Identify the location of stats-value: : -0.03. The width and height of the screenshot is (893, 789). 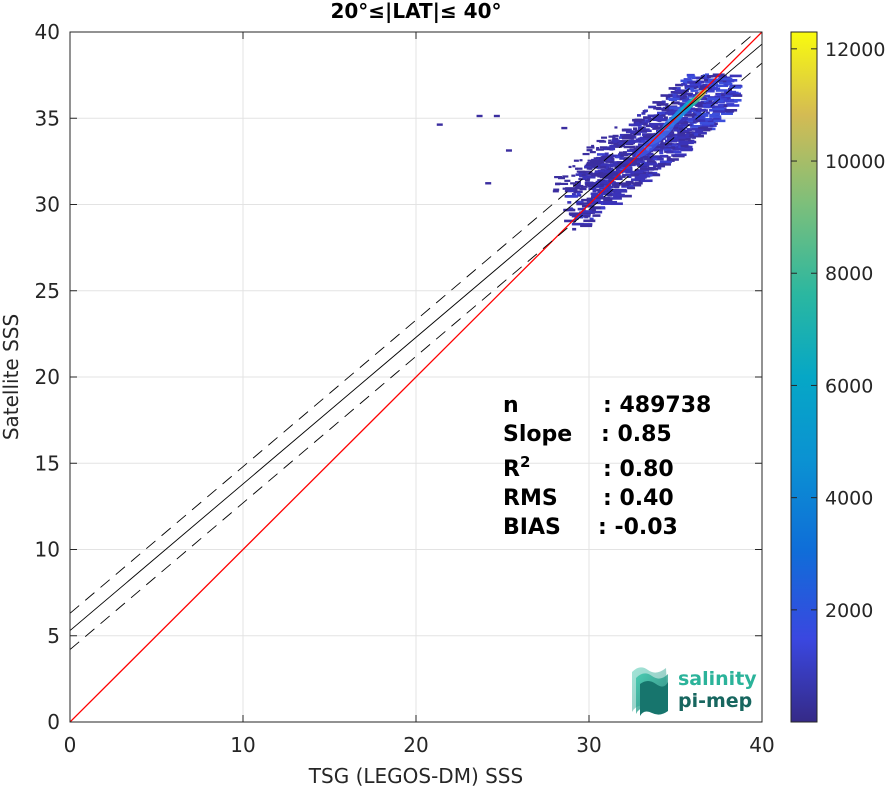
(638, 527).